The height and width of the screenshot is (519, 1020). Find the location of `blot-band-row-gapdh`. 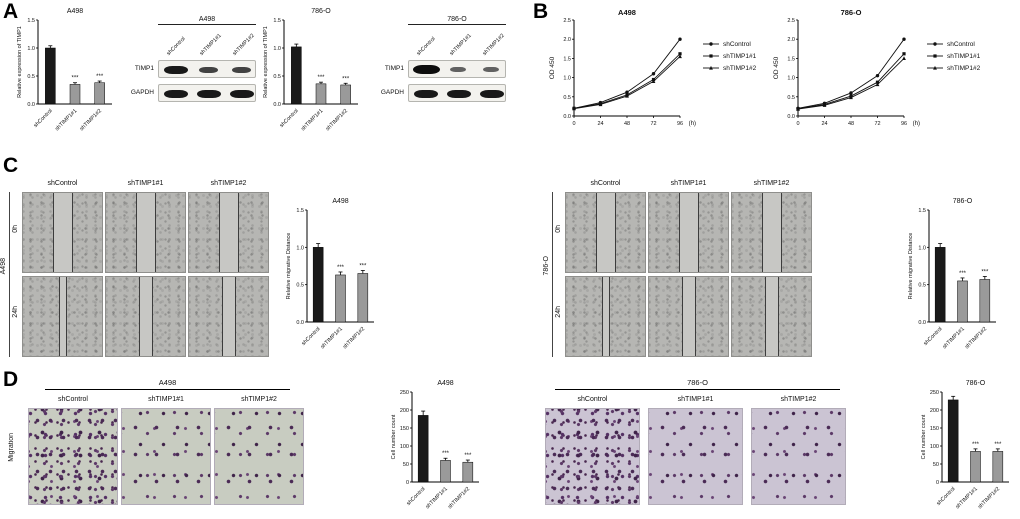

blot-band-row-gapdh is located at coordinates (457, 93).